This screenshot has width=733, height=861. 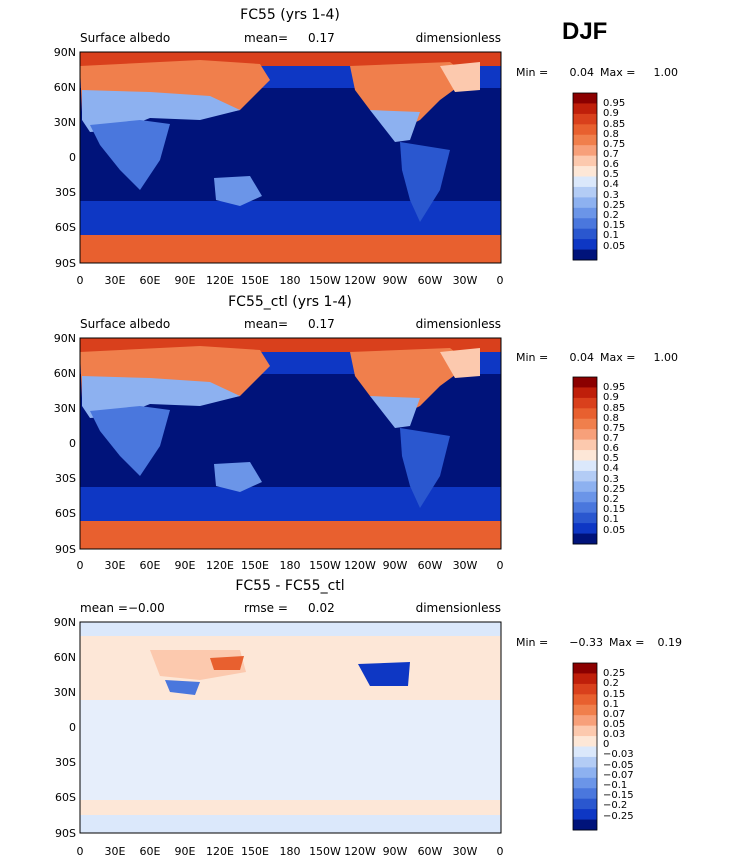 What do you see at coordinates (125, 324) in the screenshot?
I see `subtitle-left: Surface albedo` at bounding box center [125, 324].